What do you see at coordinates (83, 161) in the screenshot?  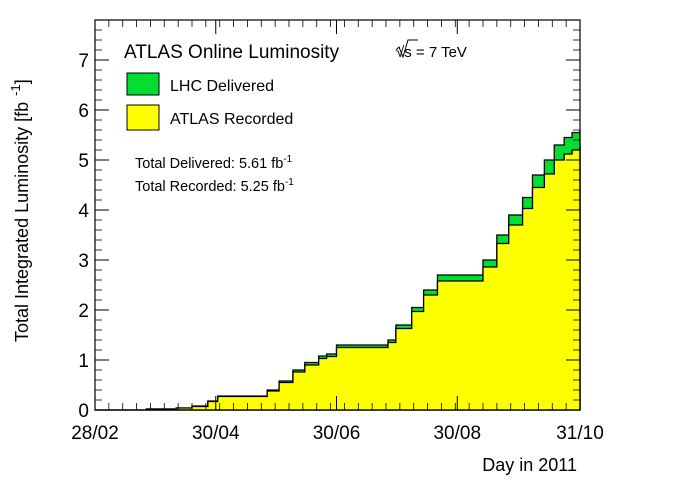 I see `y-tick-label: 5` at bounding box center [83, 161].